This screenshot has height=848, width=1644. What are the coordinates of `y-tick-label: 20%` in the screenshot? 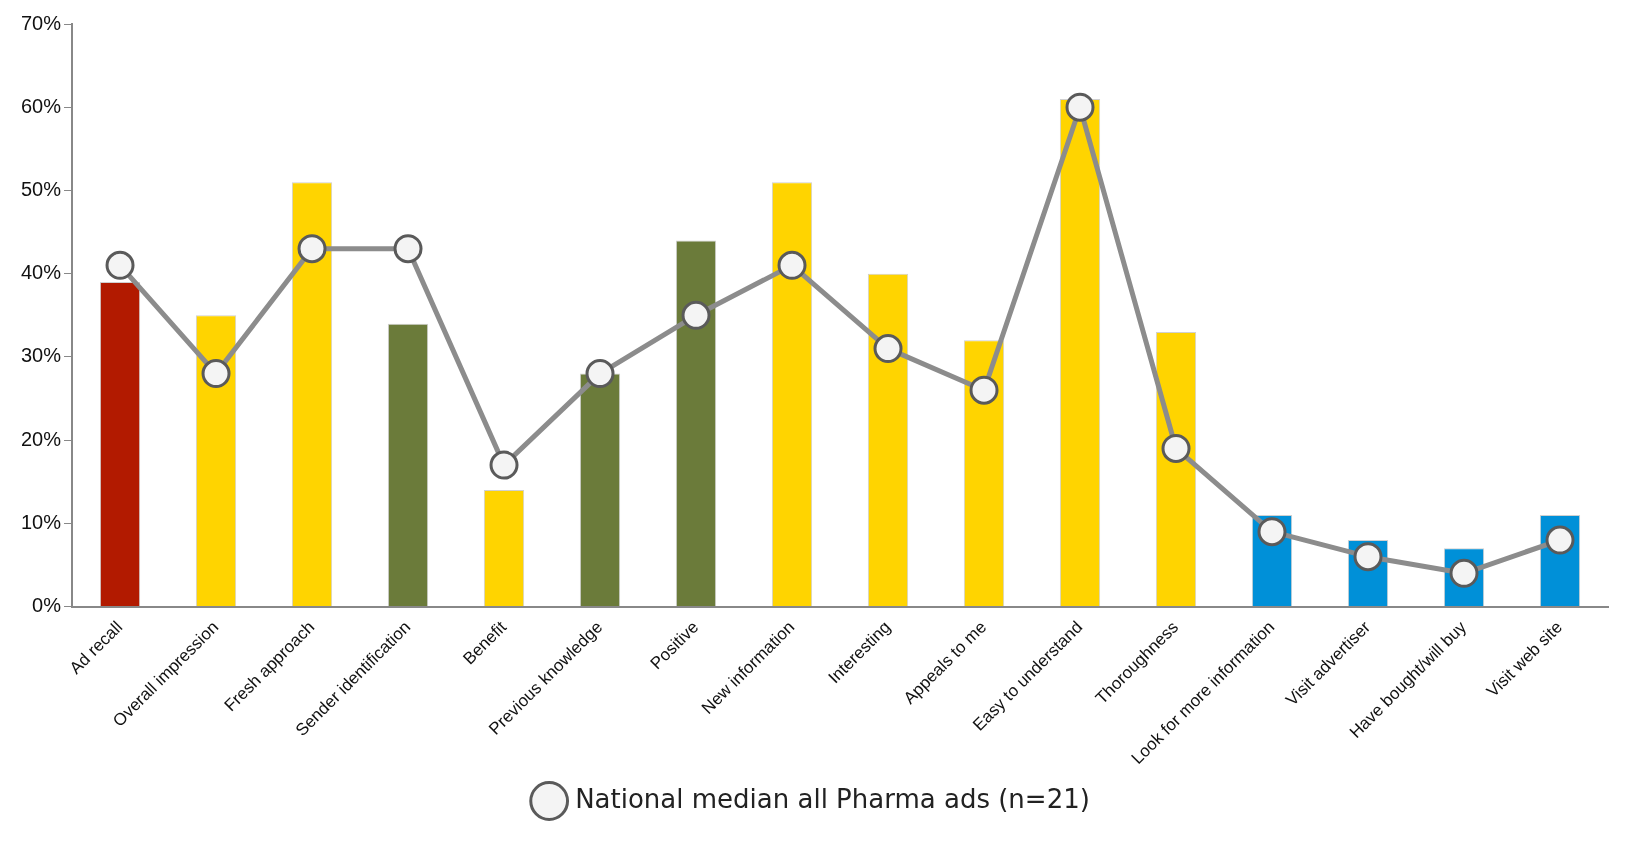 It's located at (41, 438).